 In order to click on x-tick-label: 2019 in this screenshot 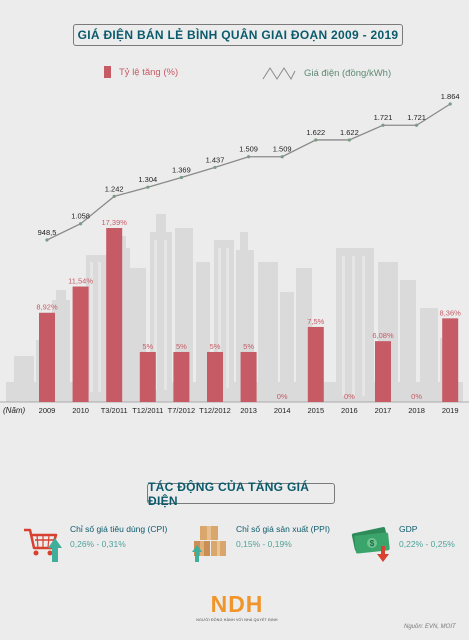, I will do `click(450, 410)`.